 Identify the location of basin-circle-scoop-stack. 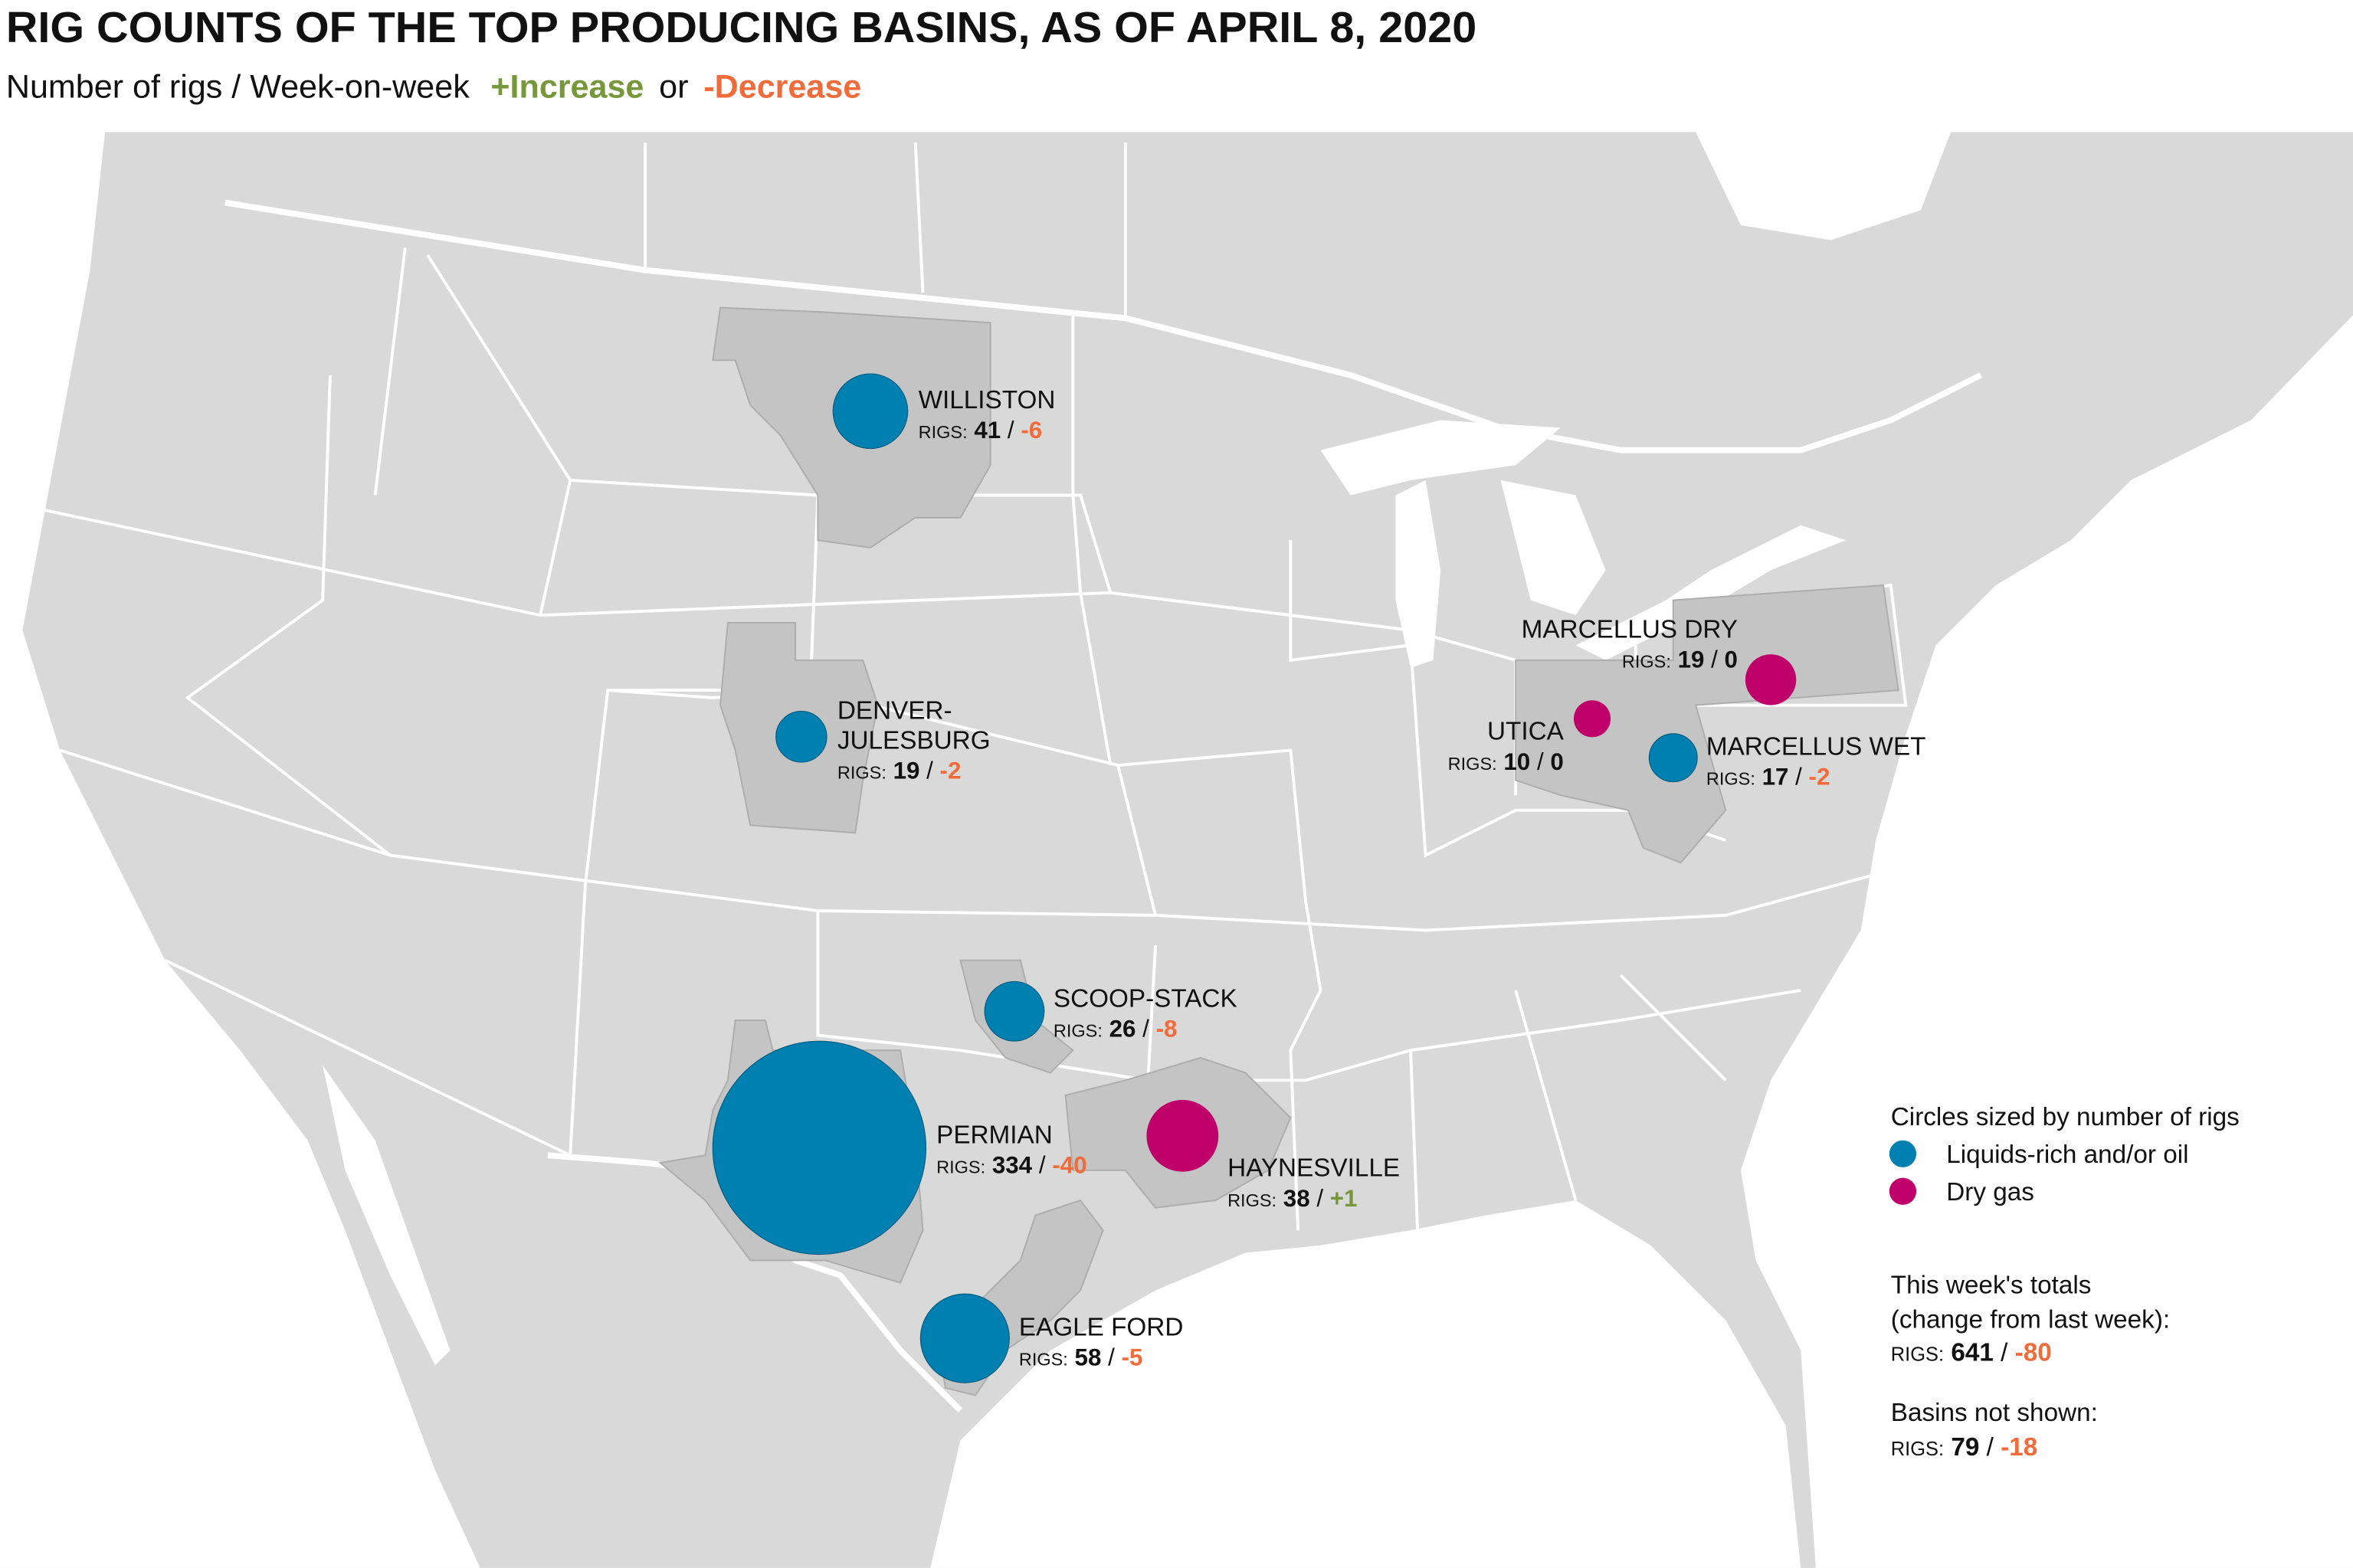
(1014, 1011).